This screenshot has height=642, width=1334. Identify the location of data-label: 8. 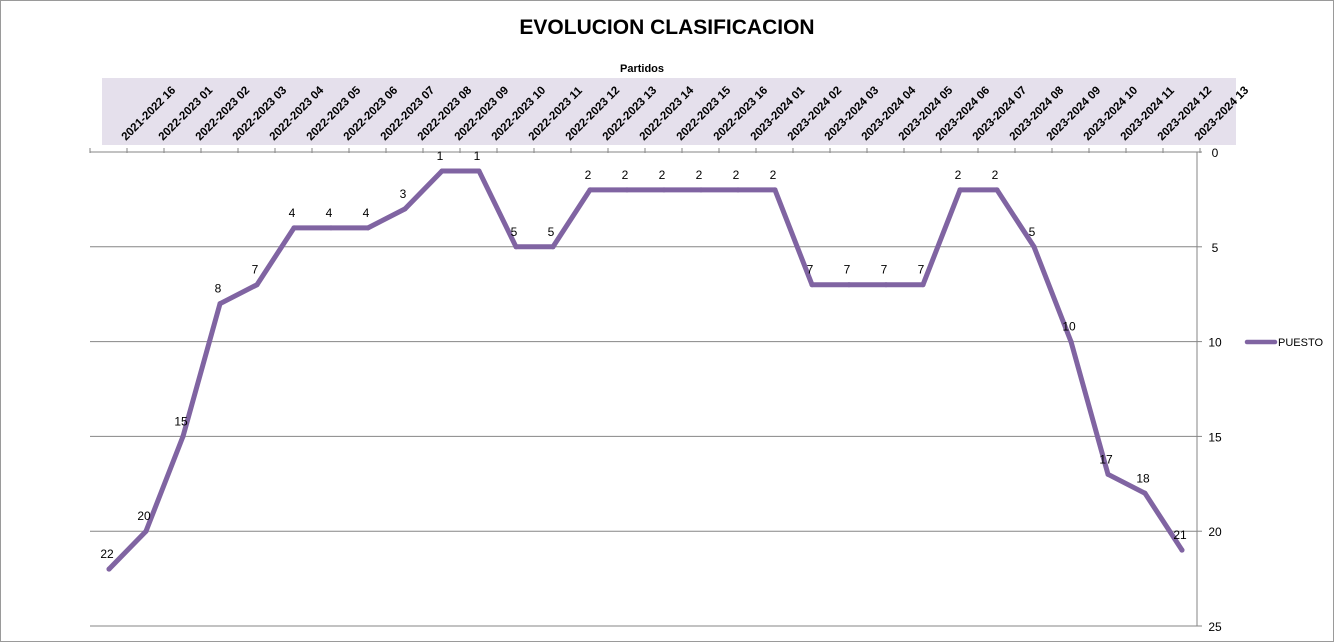
(218, 289).